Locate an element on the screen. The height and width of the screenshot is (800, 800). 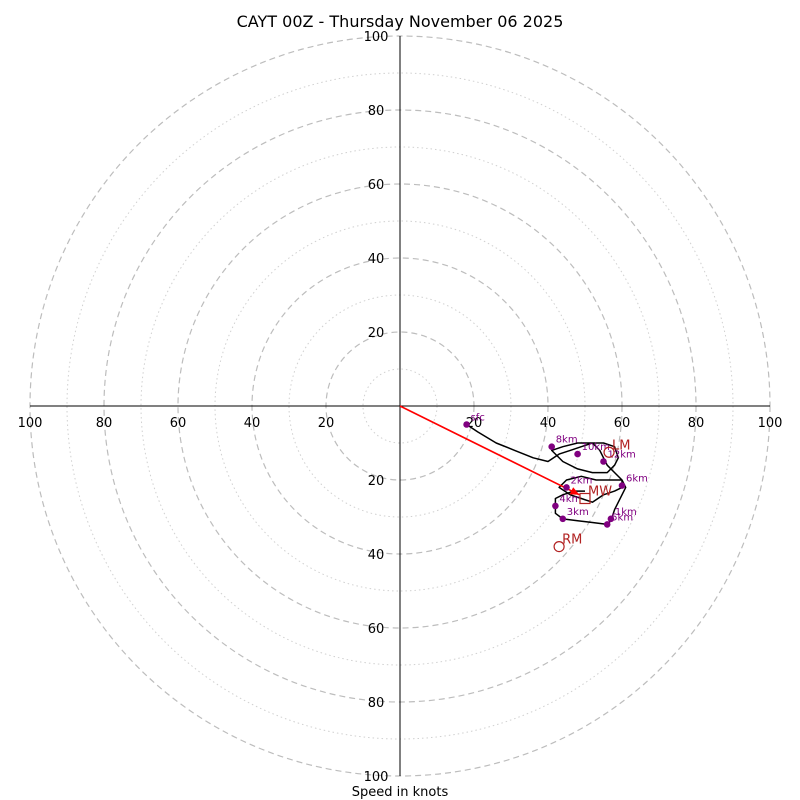
height-label-12km: 12km is located at coordinates (622, 455).